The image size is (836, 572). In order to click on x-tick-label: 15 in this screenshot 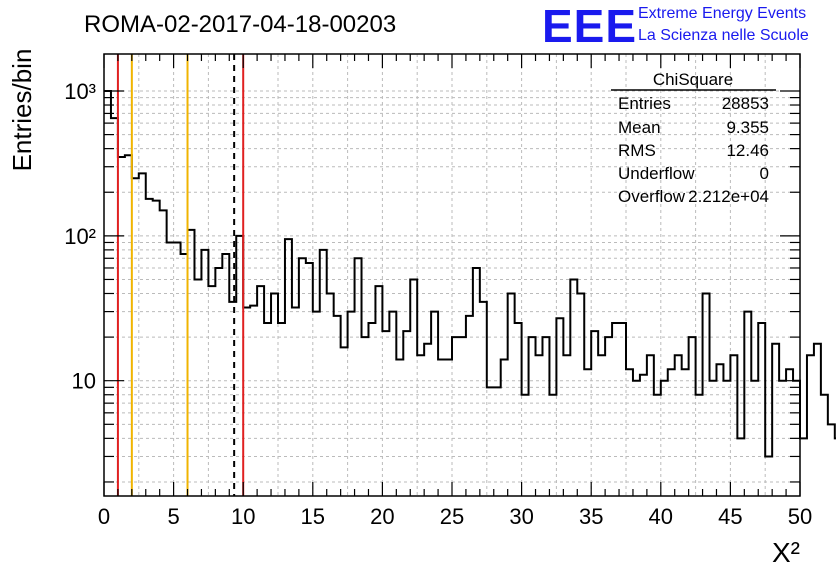, I will do `click(313, 516)`.